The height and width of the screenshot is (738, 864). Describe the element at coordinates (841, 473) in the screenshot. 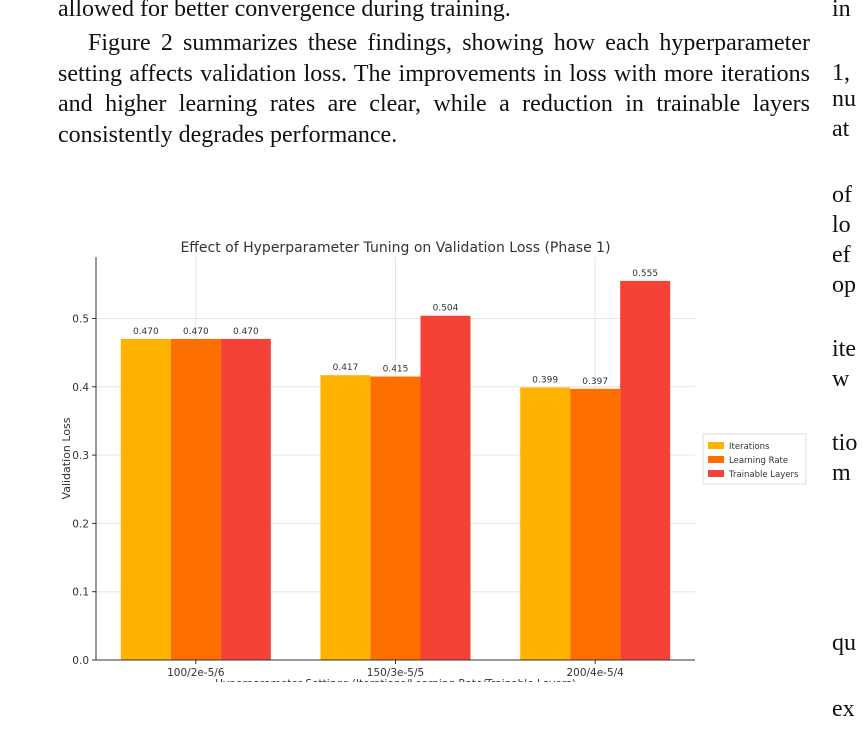

I see `right-column-fragment: m` at that location.